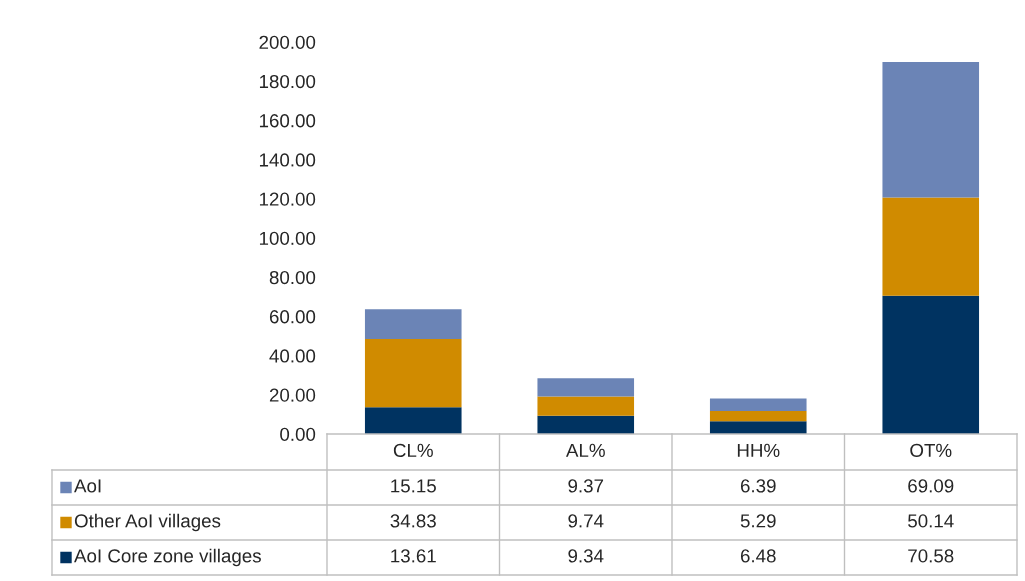 The image size is (1025, 581). Describe the element at coordinates (758, 486) in the screenshot. I see `data-label: 6.39` at that location.